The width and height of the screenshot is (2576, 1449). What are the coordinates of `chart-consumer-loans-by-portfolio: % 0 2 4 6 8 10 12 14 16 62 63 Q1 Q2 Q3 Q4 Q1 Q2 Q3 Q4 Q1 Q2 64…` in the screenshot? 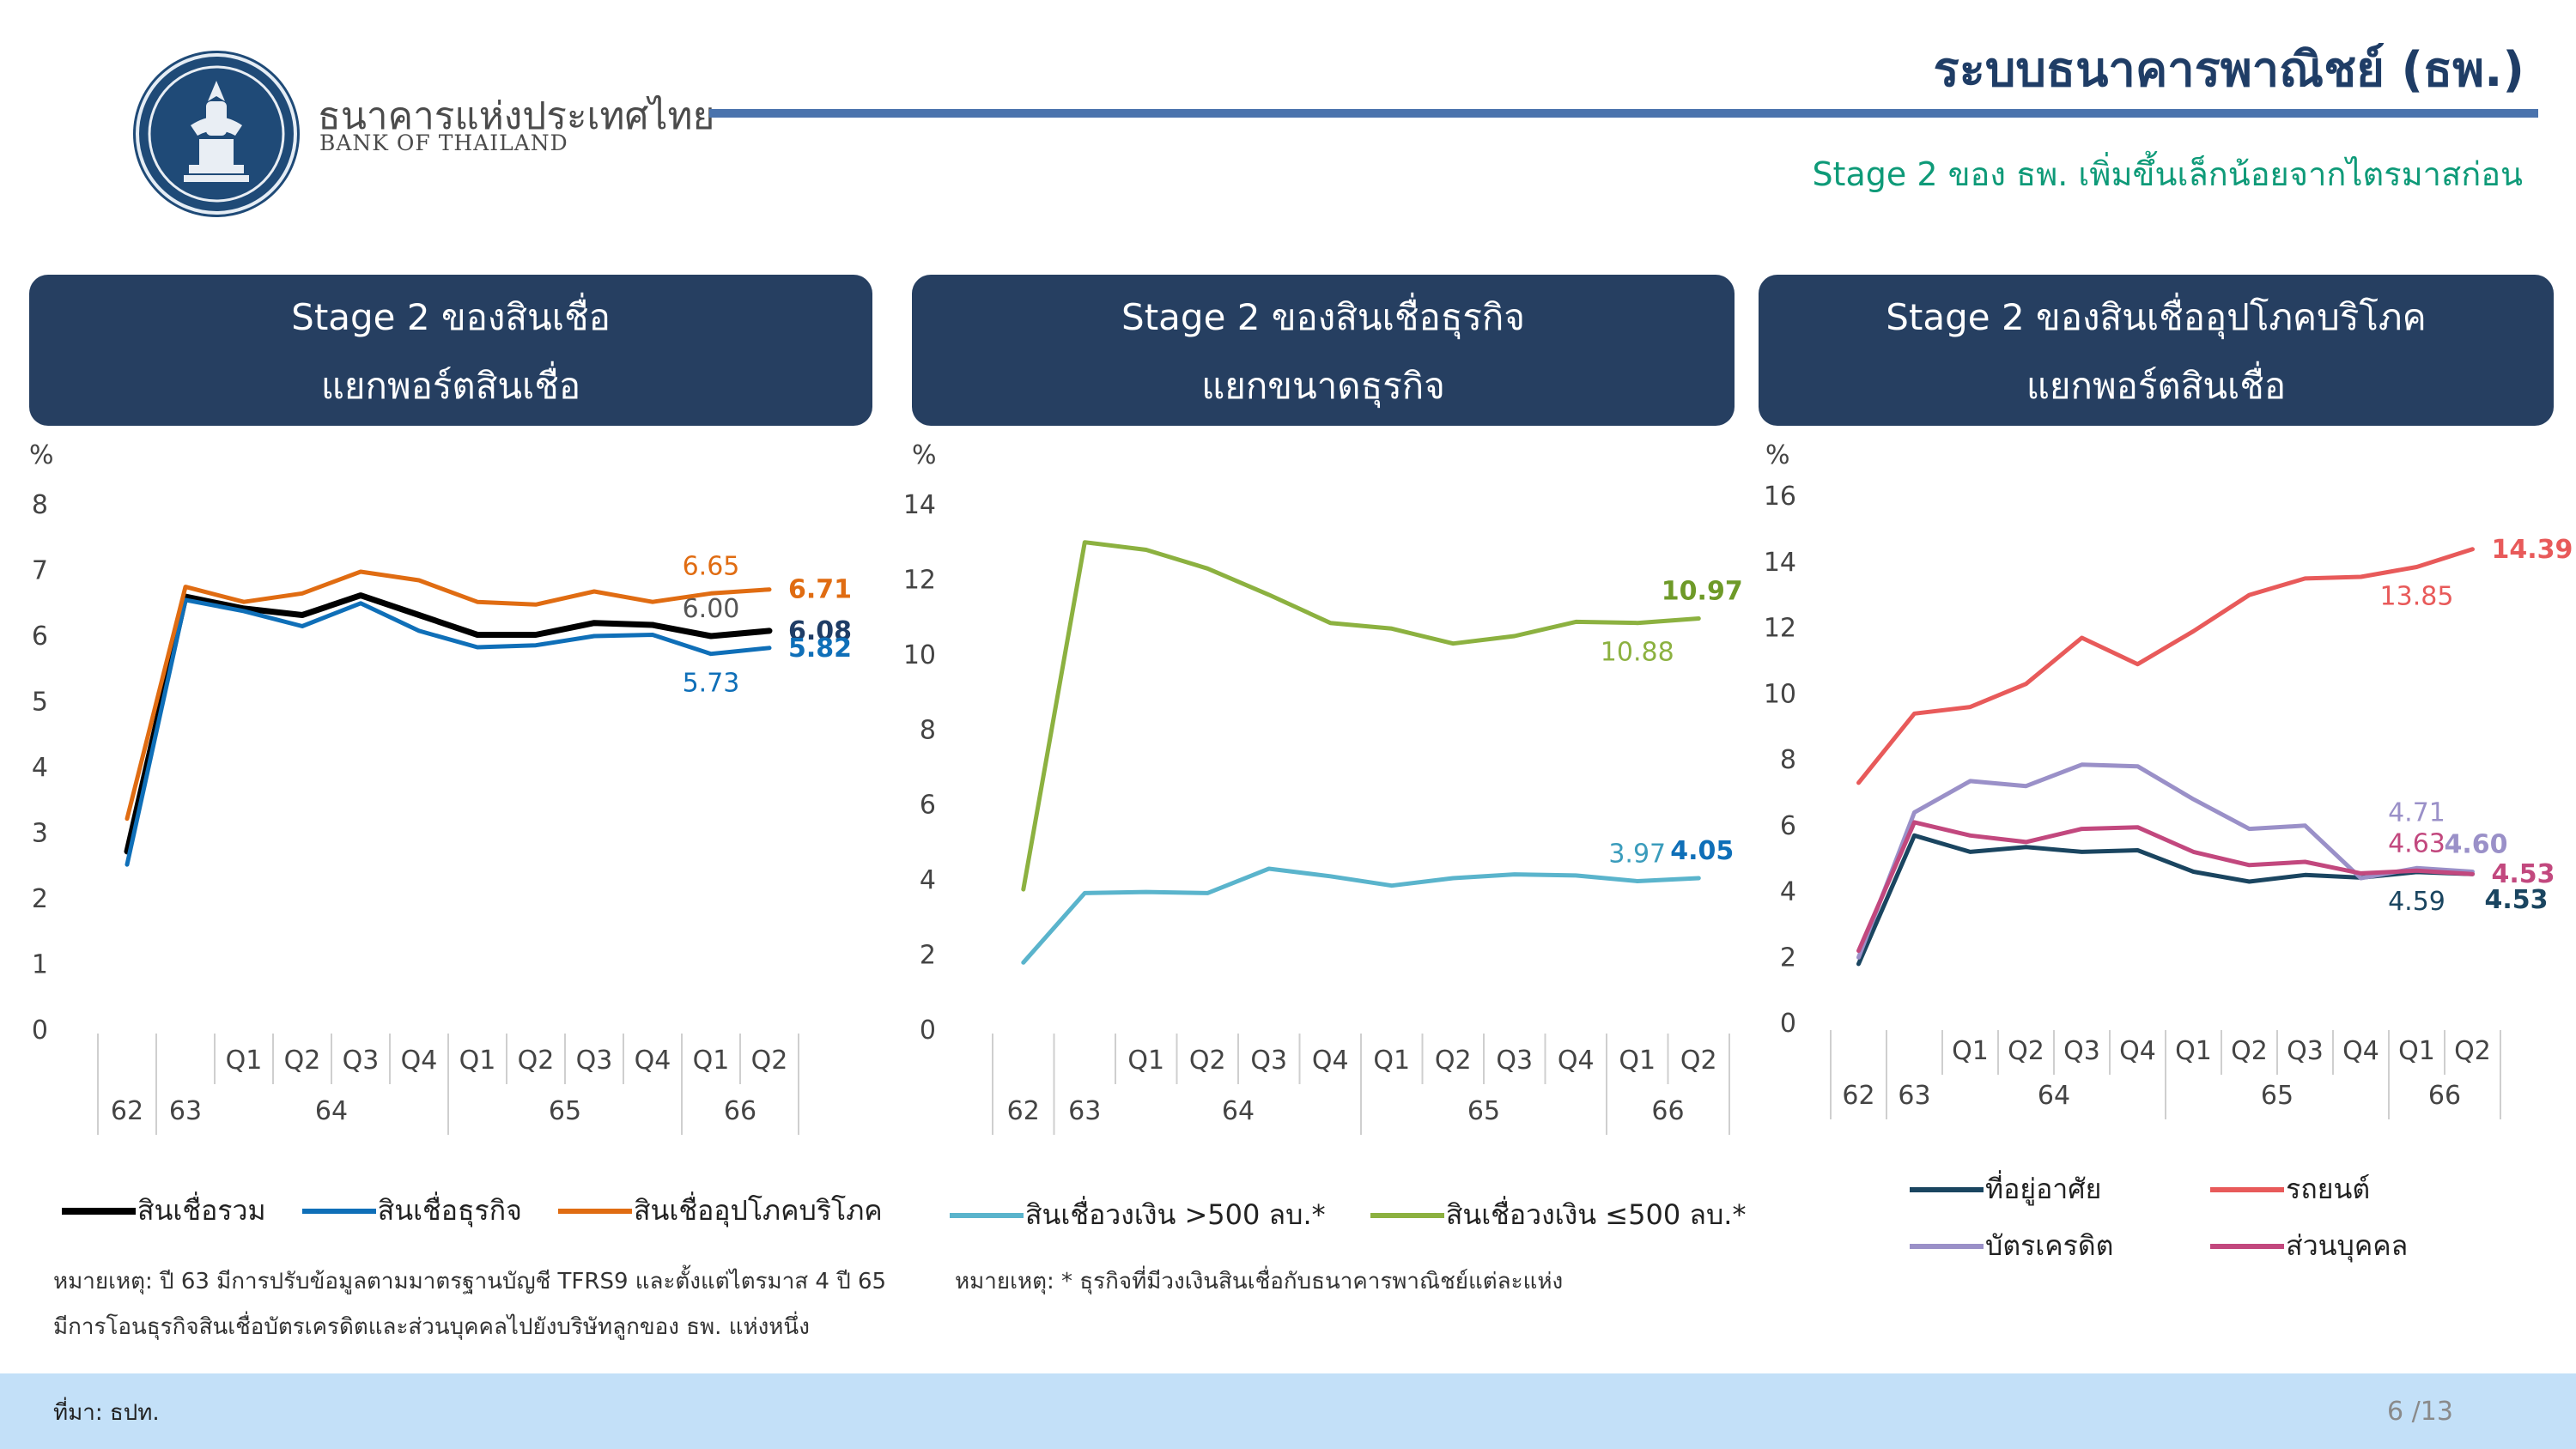 It's located at (2168, 779).